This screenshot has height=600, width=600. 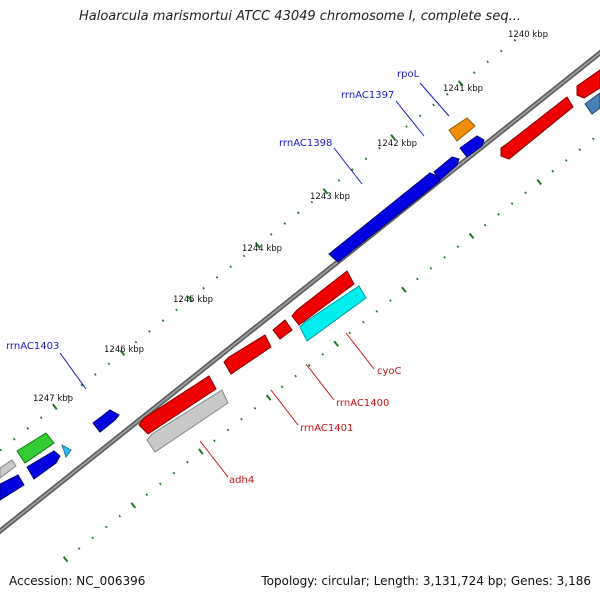 I want to click on gene-arrow-rrnAC1403, so click(x=106, y=421).